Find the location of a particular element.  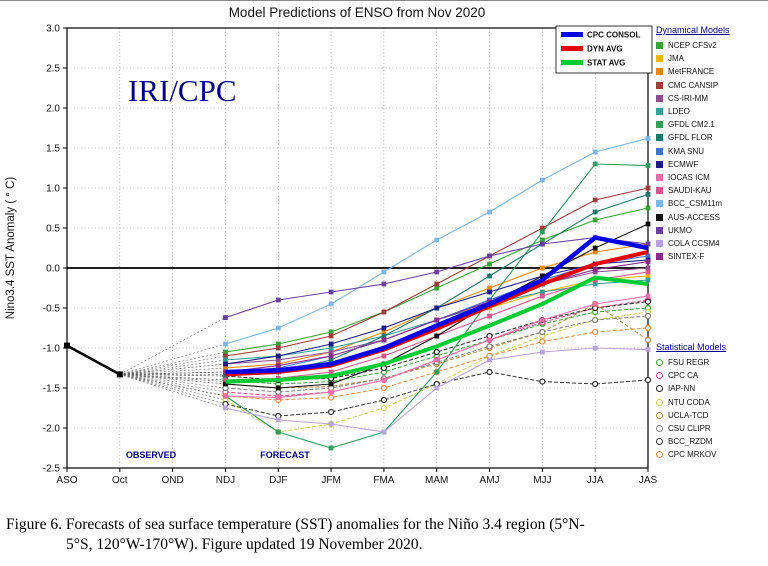

series-iocas-icm is located at coordinates (437, 346).